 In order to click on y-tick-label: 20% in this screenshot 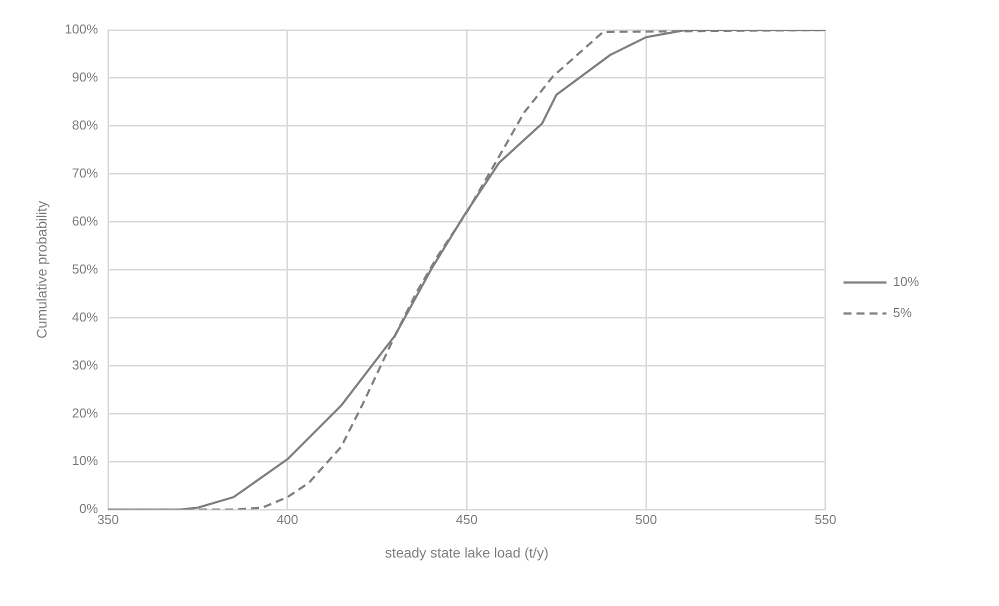, I will do `click(85, 412)`.